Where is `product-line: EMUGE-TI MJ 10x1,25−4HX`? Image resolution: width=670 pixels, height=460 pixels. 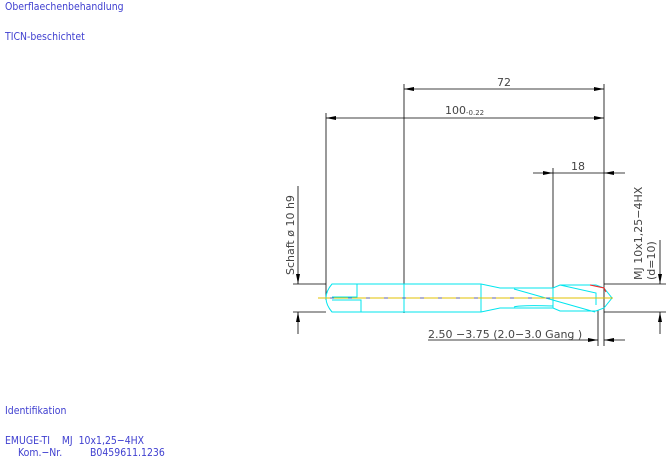
product-line: EMUGE-TI MJ 10x1,25−4HX is located at coordinates (75, 440).